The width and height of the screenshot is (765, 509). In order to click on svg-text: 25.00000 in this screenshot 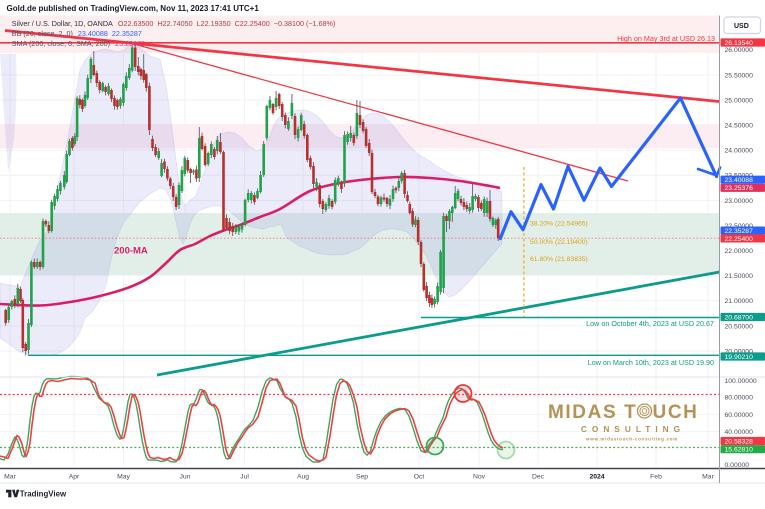, I will do `click(739, 100)`.